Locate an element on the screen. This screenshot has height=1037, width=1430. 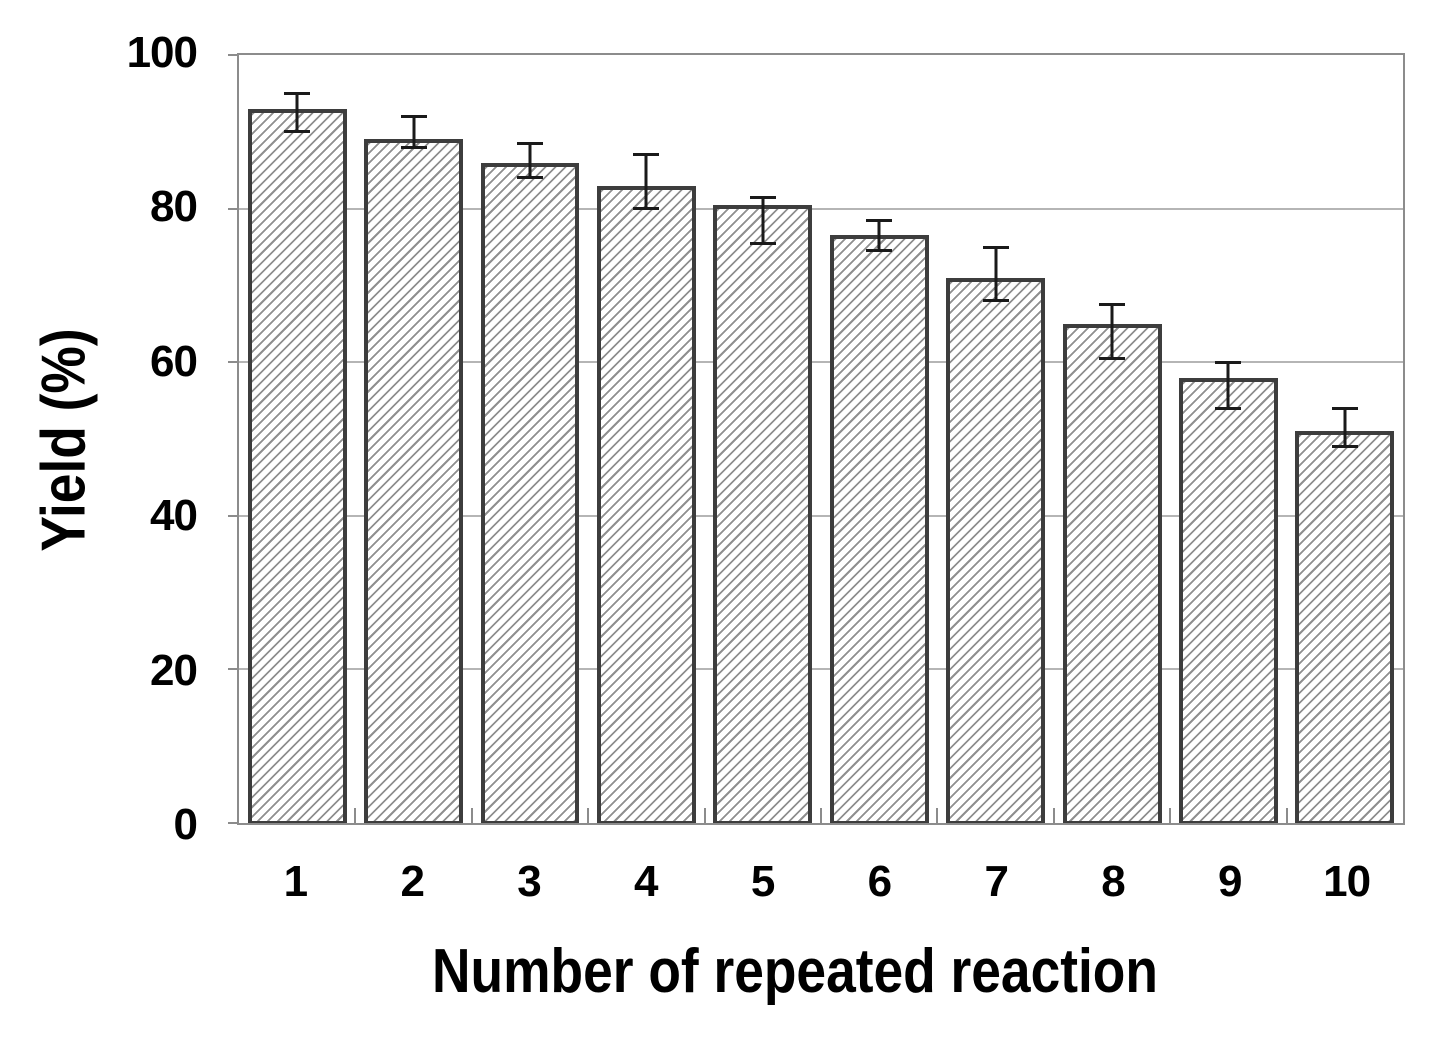
x-axis-tick-labels: 1 2 3 4 5 6 7 8 9 10 is located at coordinates (821, 882).